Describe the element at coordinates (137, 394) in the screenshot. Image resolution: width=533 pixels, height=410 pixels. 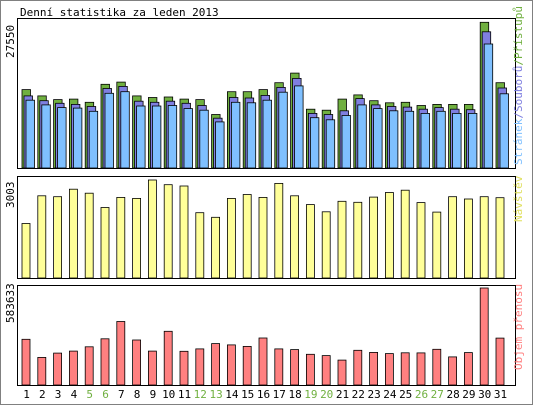
I see `xtick-day-8: 8` at that location.